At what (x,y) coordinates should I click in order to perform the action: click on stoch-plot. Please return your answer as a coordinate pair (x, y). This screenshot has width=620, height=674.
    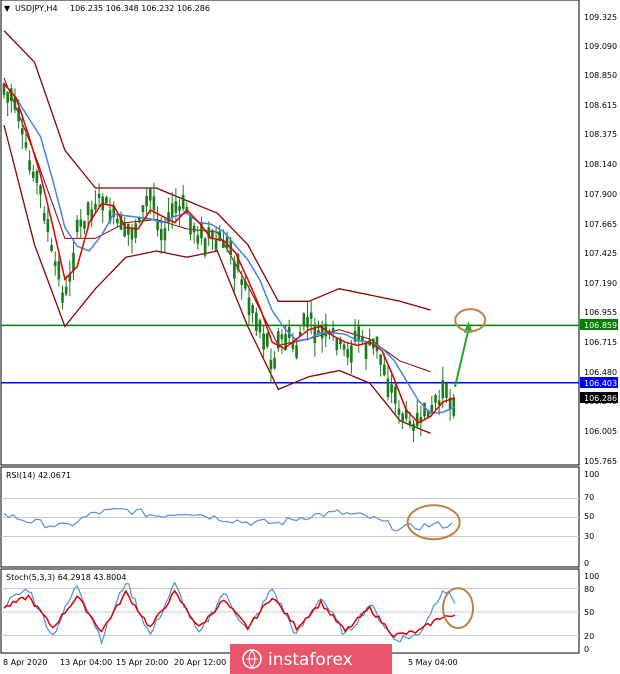
    Looking at the image, I should click on (290, 613).